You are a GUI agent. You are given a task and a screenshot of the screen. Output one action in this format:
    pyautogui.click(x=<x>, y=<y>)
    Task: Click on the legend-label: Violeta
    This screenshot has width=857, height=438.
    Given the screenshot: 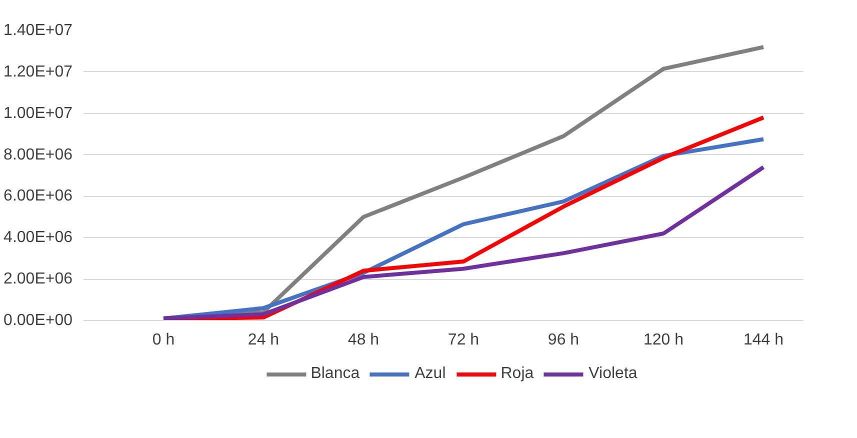 What is the action you would take?
    pyautogui.click(x=613, y=373)
    